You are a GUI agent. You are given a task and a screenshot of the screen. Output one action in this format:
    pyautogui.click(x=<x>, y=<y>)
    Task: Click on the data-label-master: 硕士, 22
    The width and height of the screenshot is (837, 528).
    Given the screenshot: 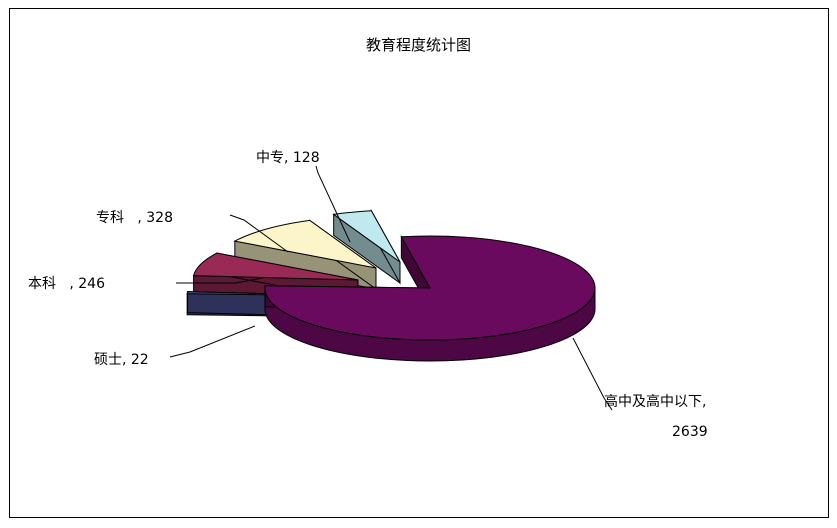 What is the action you would take?
    pyautogui.click(x=121, y=360)
    